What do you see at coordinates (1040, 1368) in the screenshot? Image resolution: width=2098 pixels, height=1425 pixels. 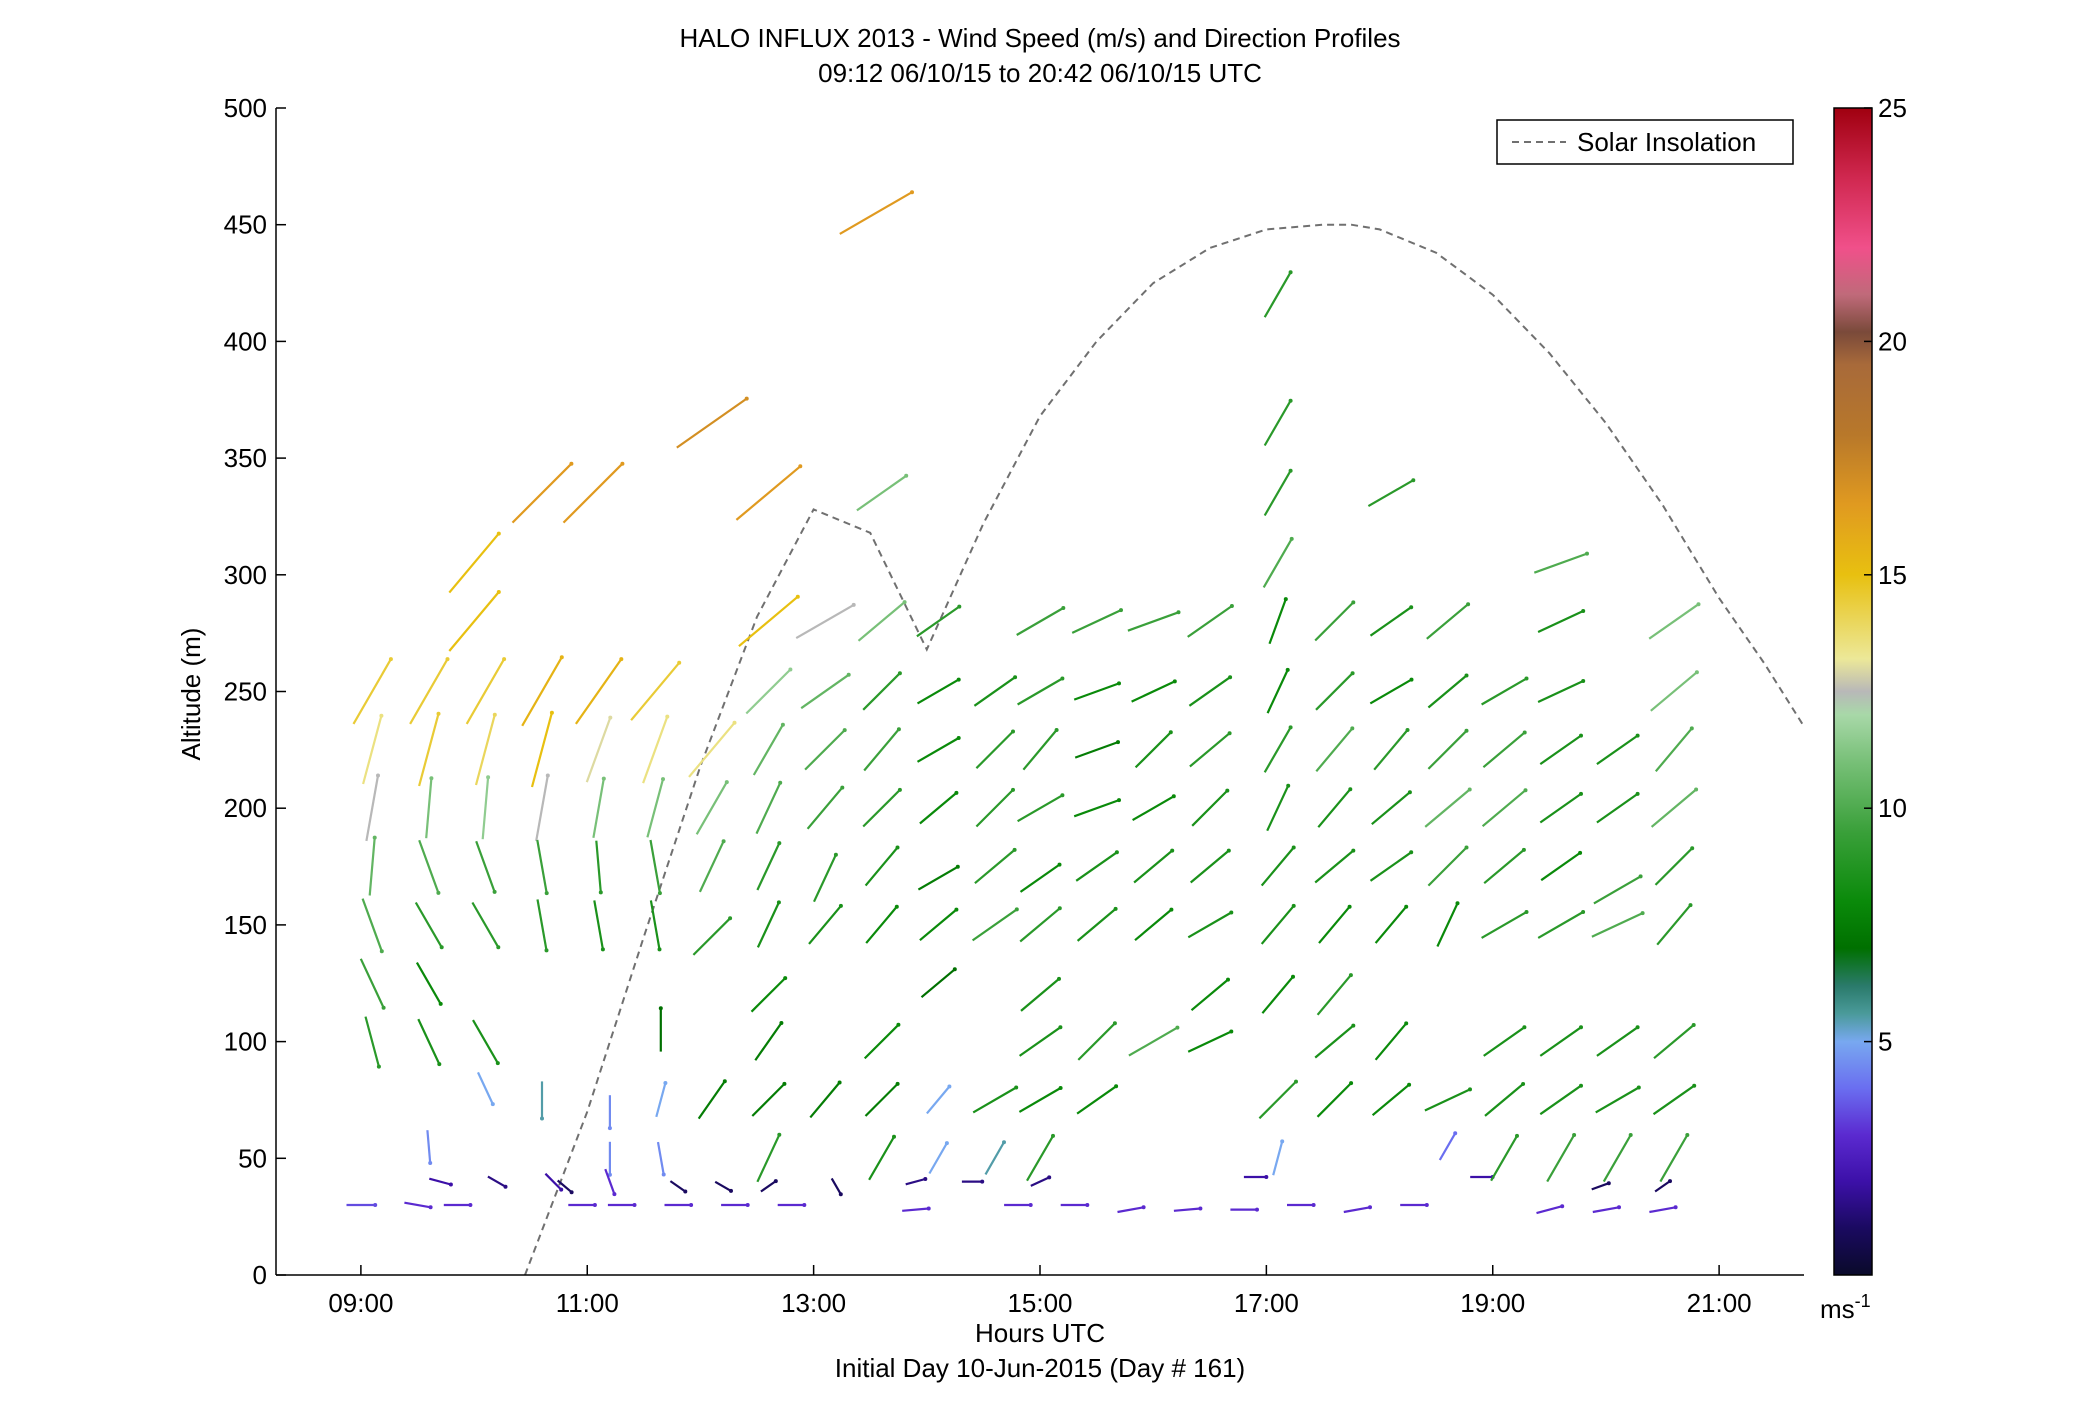 I see `x-axis-label-day: Initial Day 10-Jun-2015 (Day # 161)` at bounding box center [1040, 1368].